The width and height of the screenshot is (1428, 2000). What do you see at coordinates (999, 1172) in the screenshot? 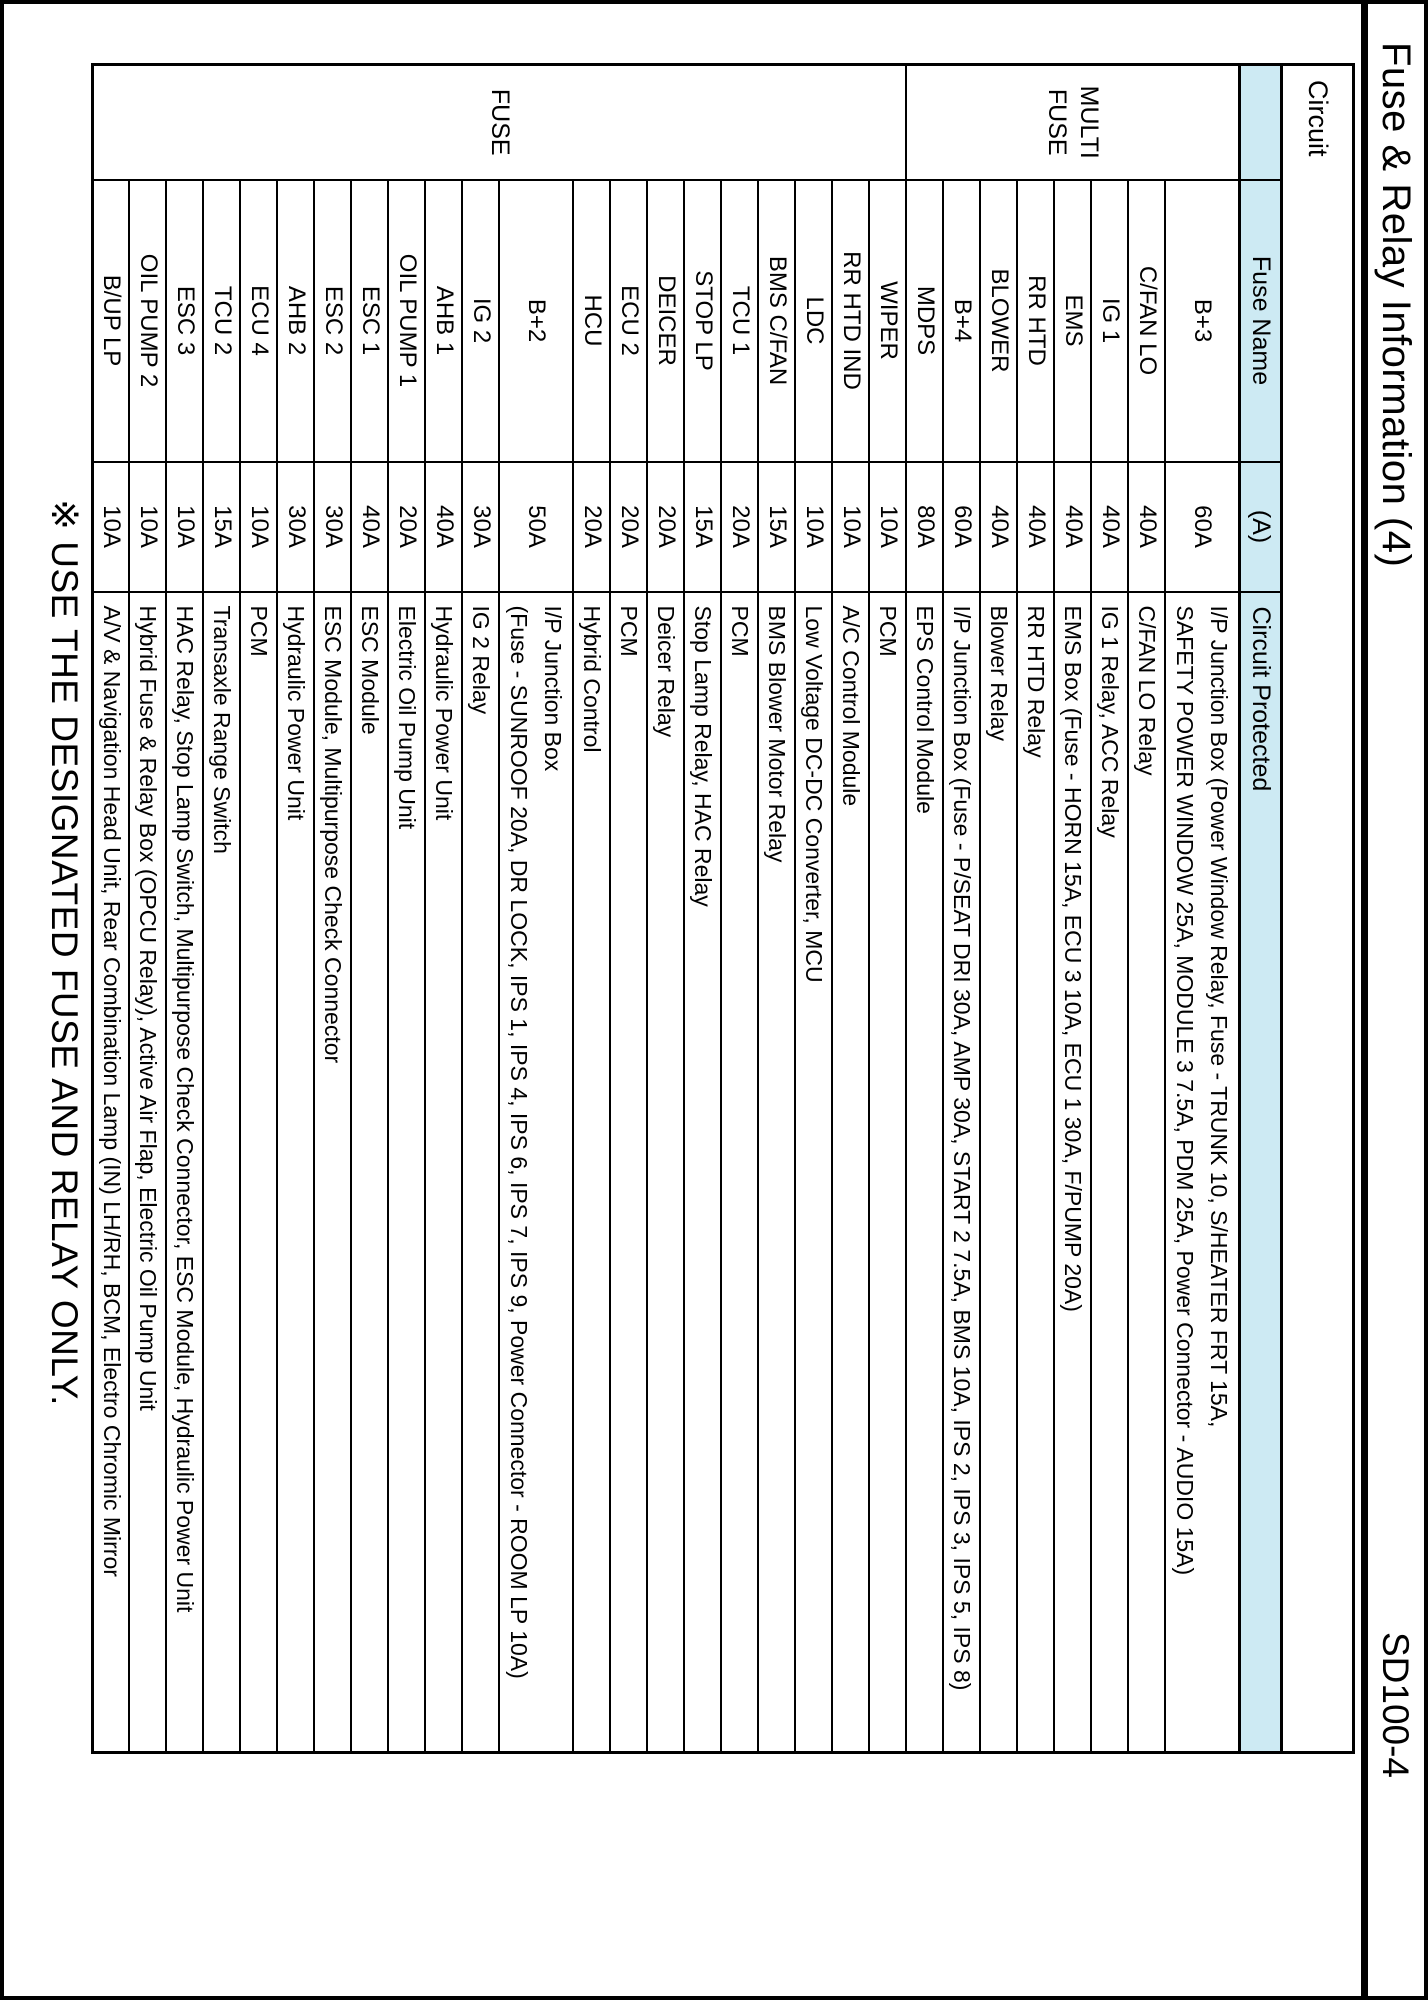
I see `protected-cell: Blower Relay` at bounding box center [999, 1172].